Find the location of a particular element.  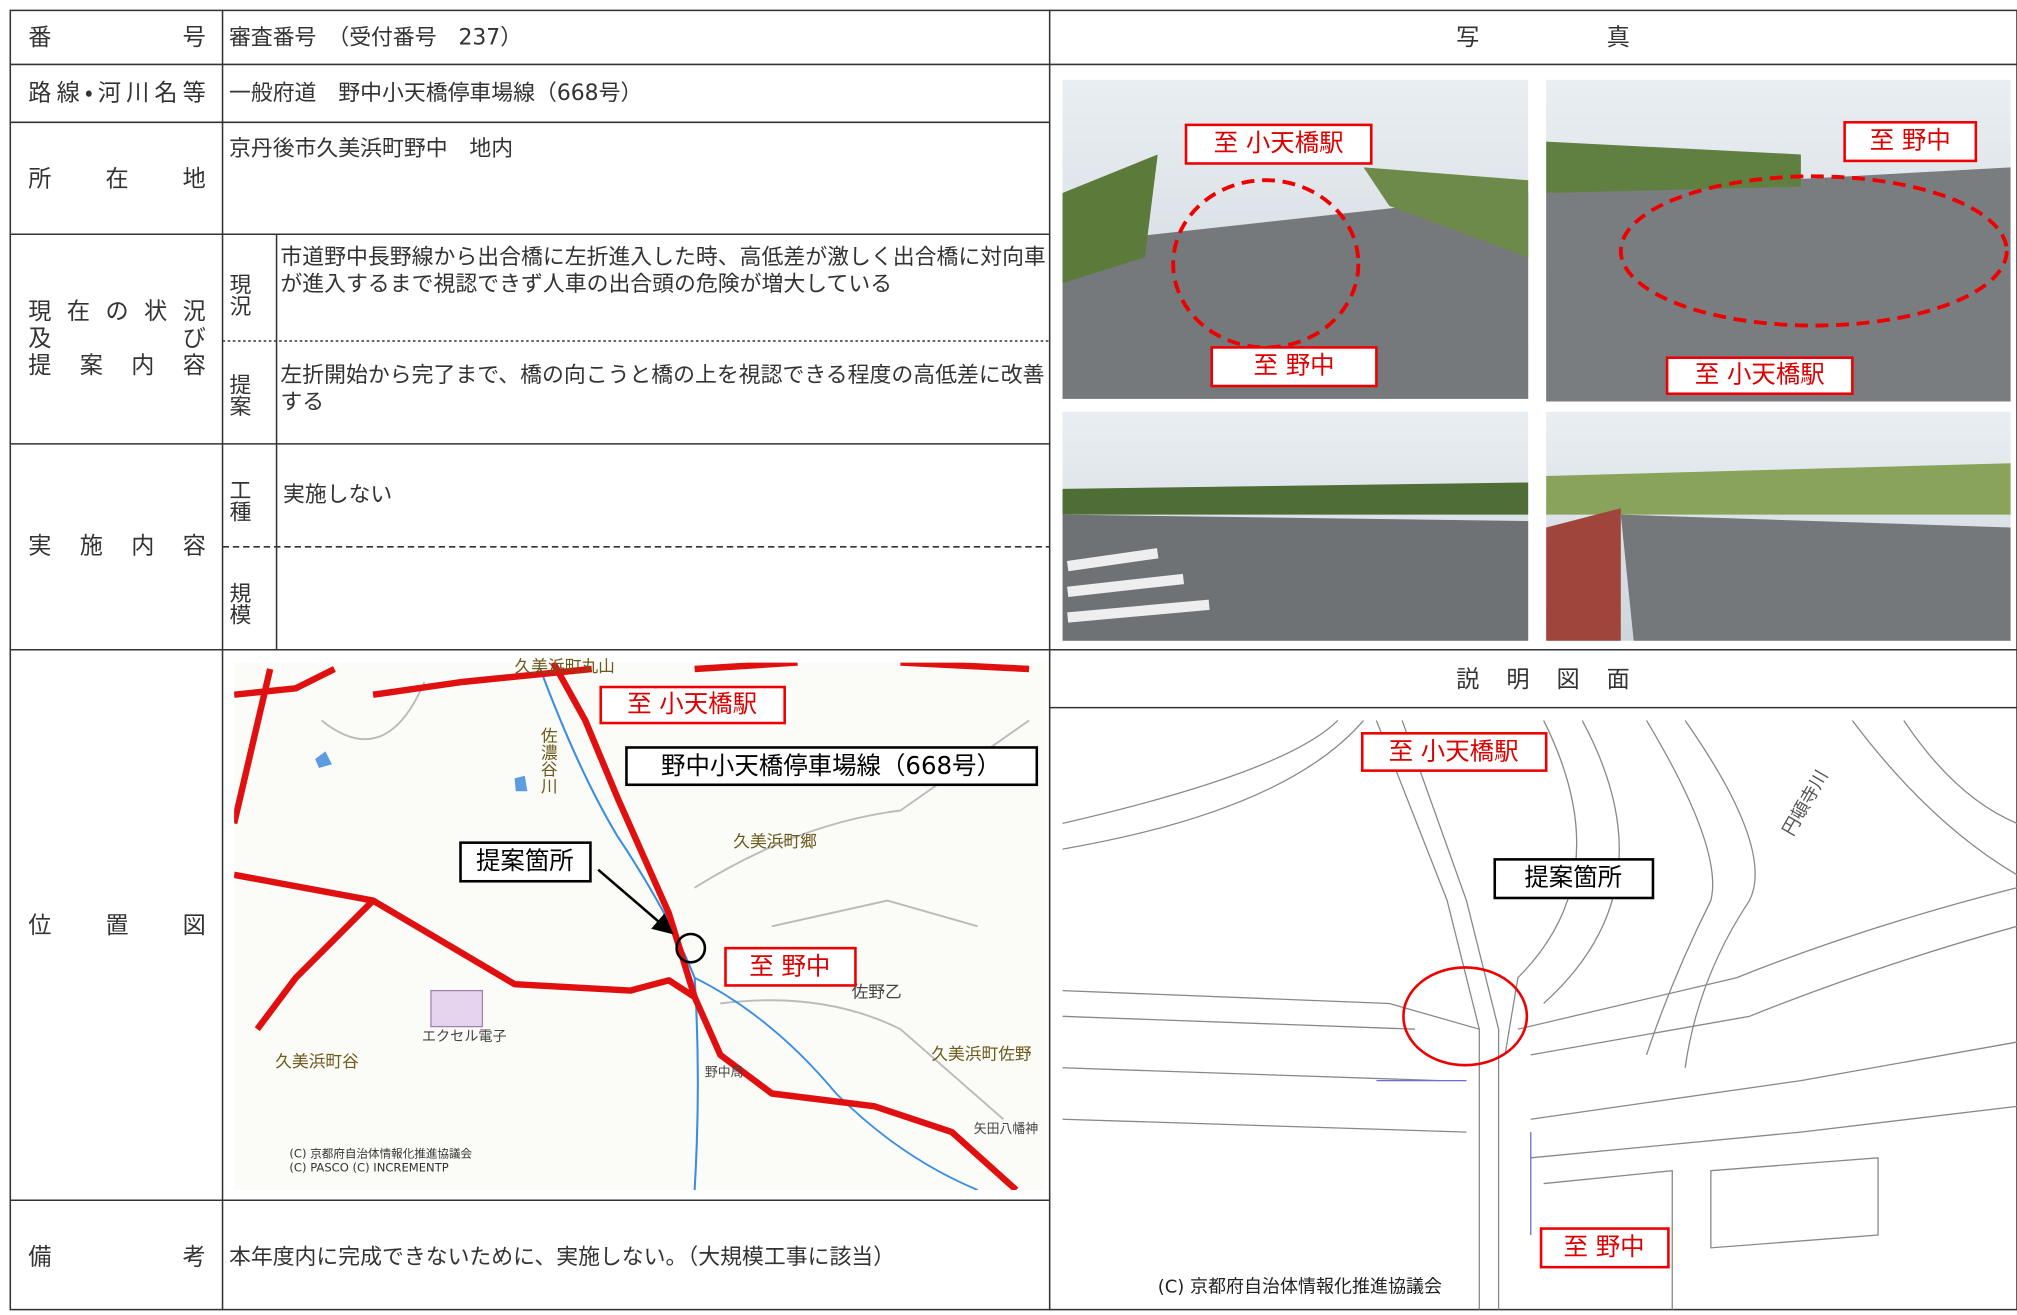

header: 写真 is located at coordinates (1543, 38).